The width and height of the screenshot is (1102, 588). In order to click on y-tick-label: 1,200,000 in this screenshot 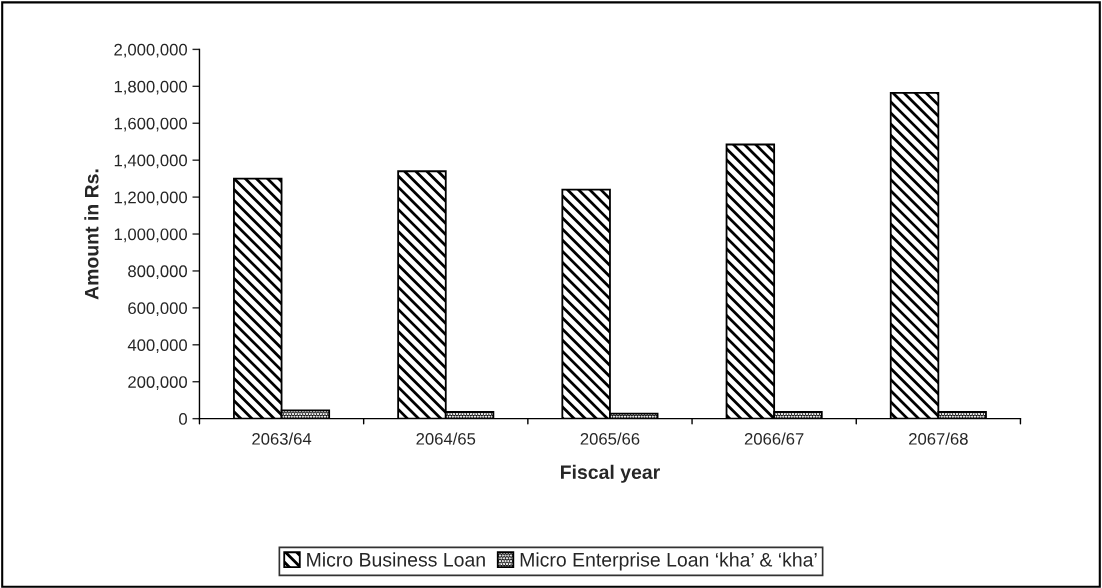, I will do `click(151, 198)`.